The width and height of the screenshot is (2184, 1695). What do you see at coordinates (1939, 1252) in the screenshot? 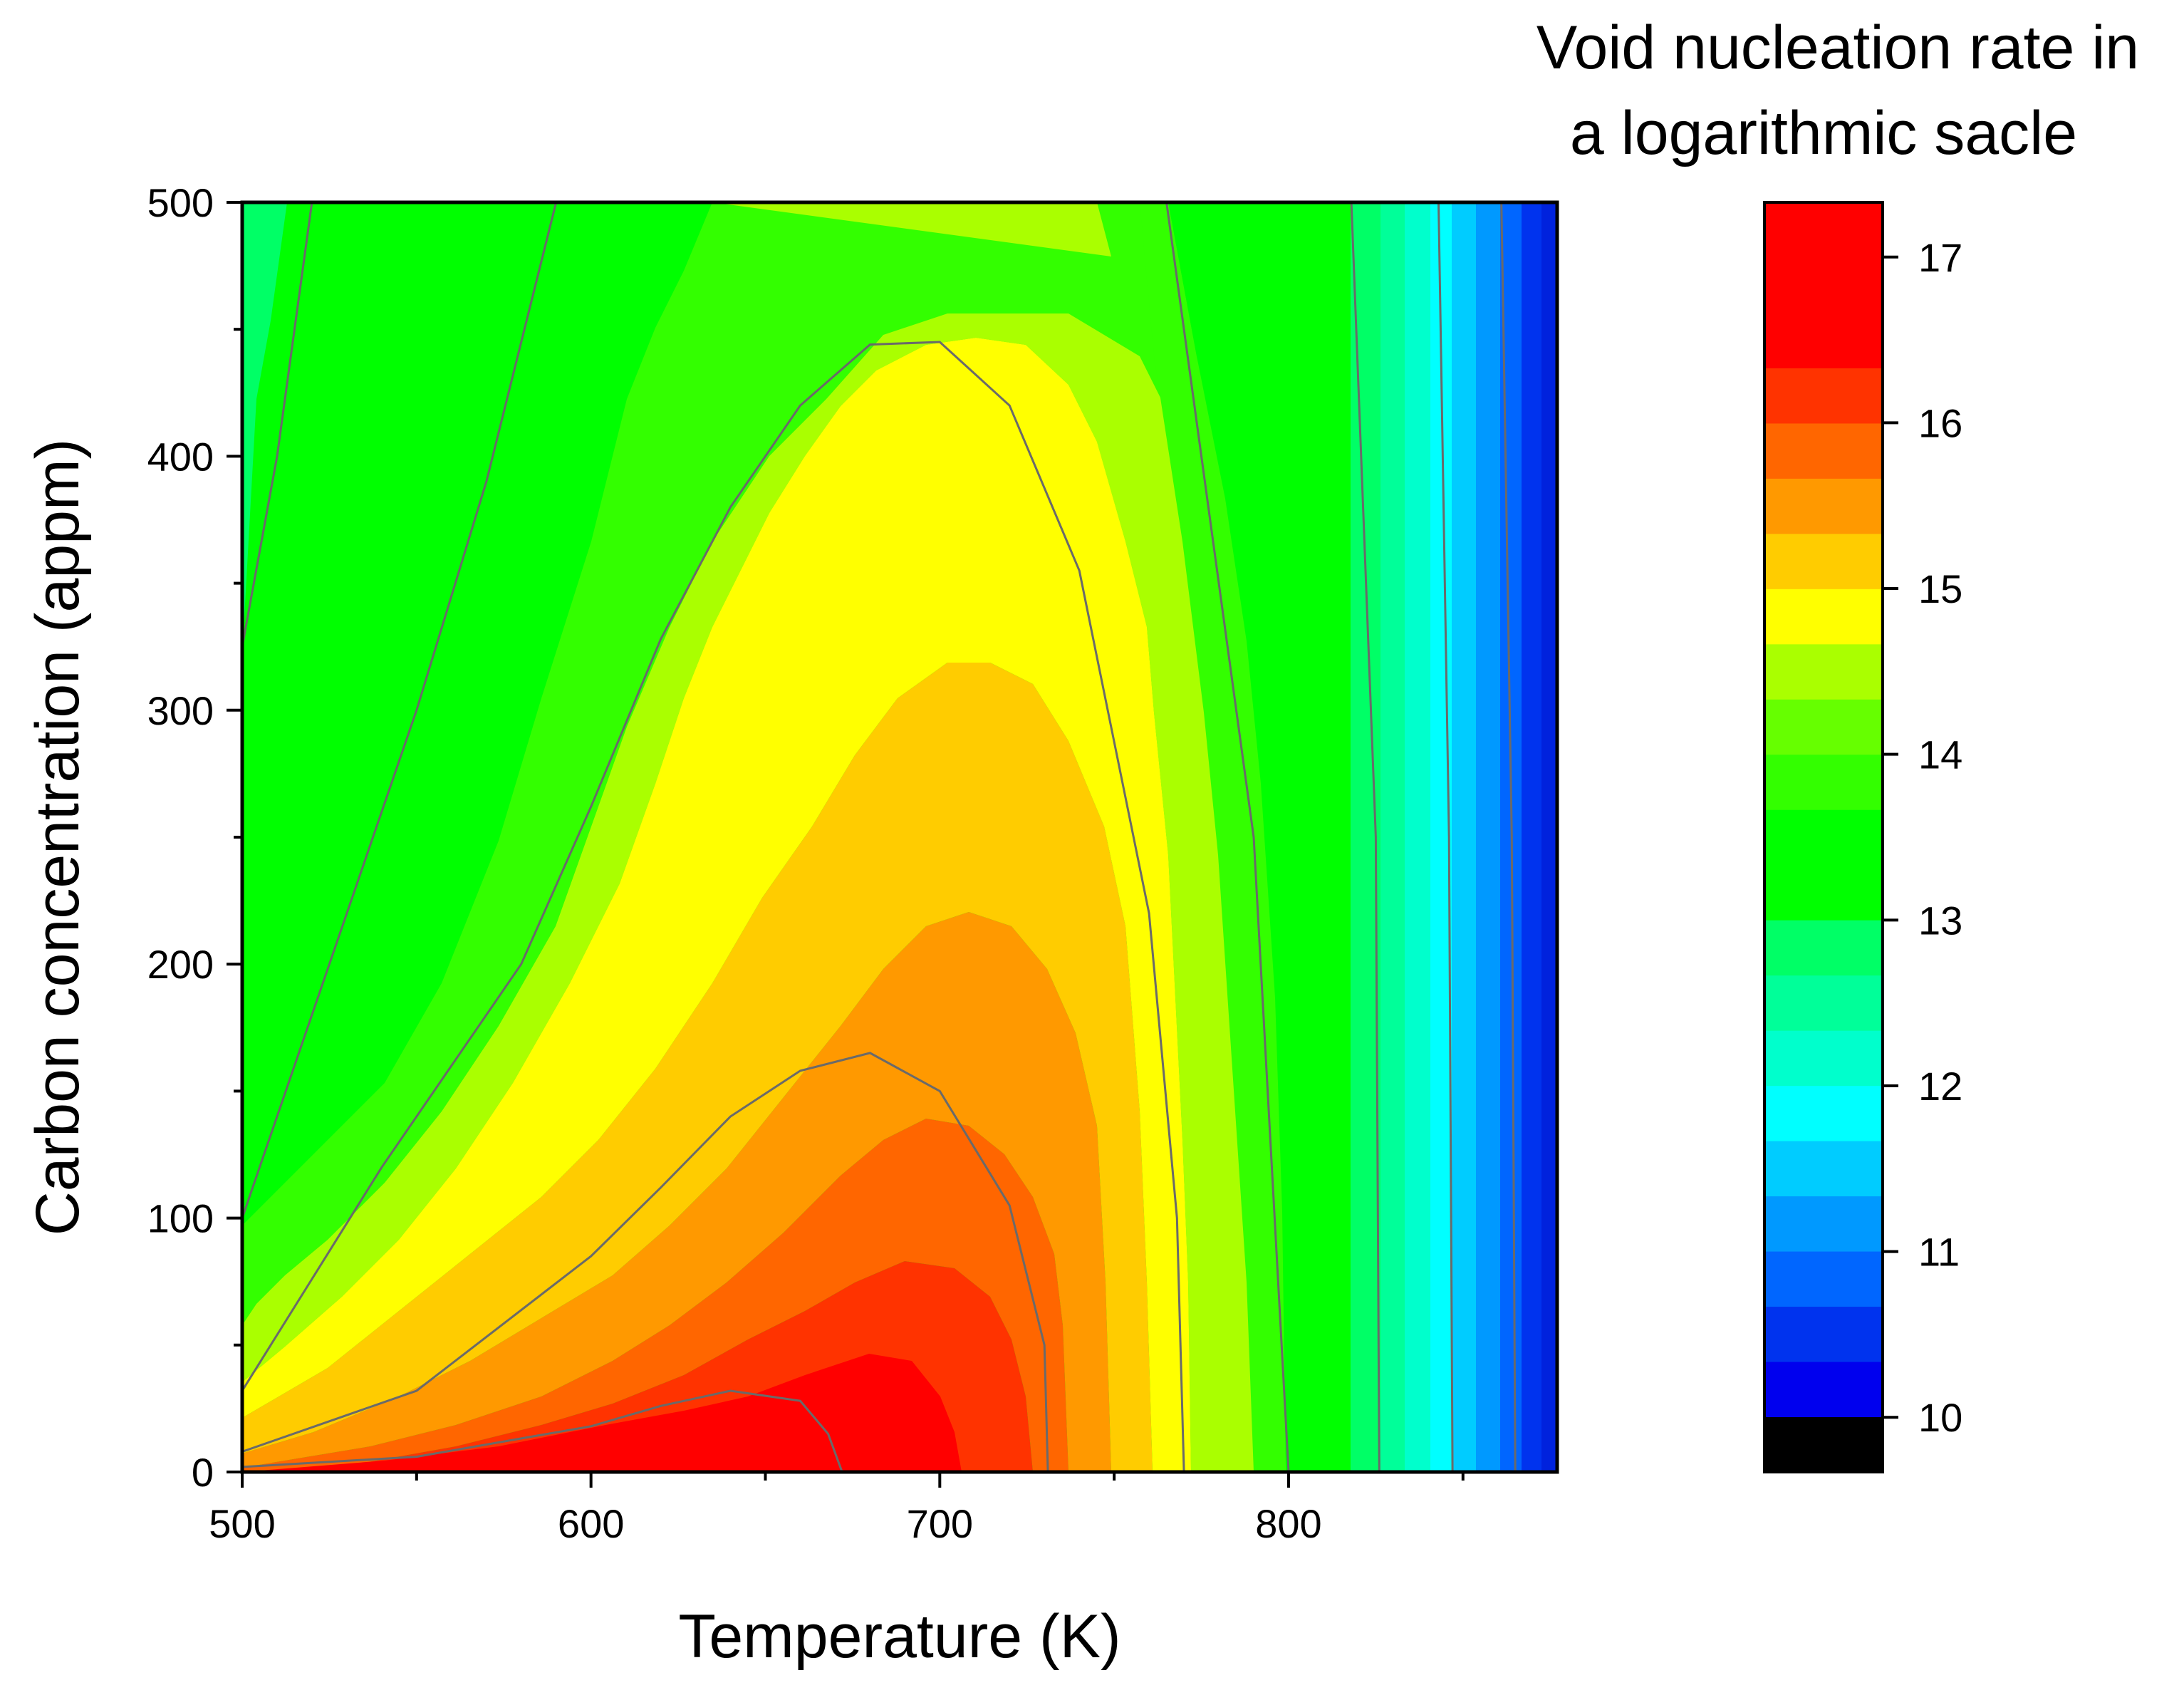
I see `colorbar-tick-label: 11` at bounding box center [1939, 1252].